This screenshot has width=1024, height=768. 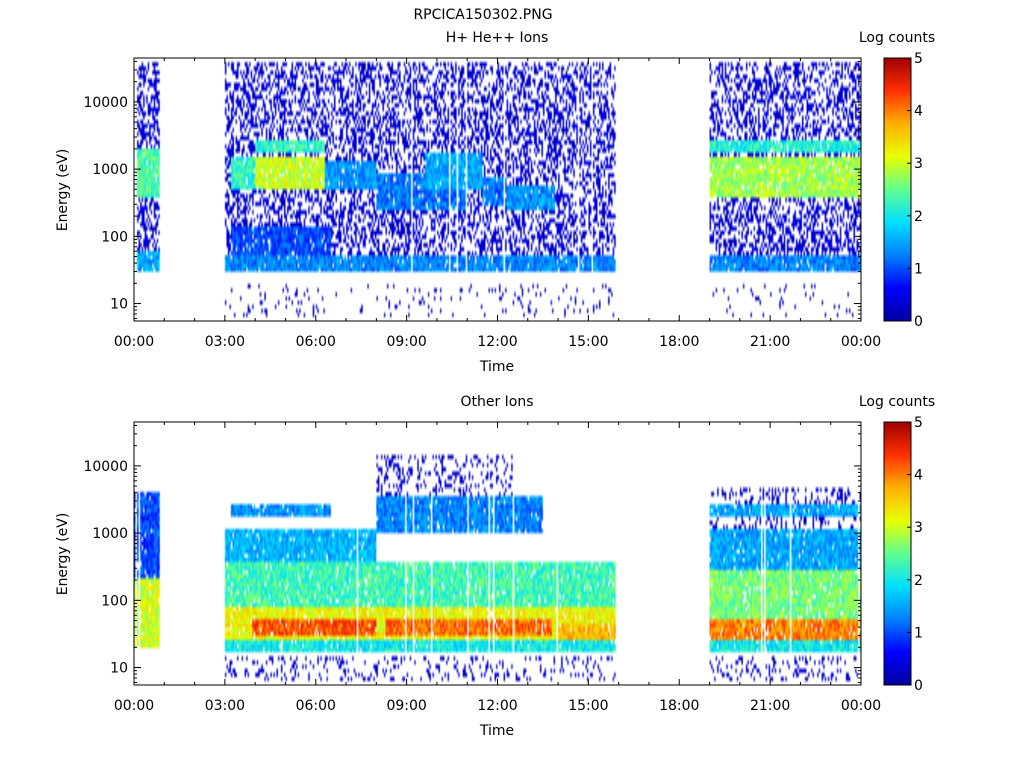 I want to click on panel-title: H+ He++ Ions, so click(x=497, y=38).